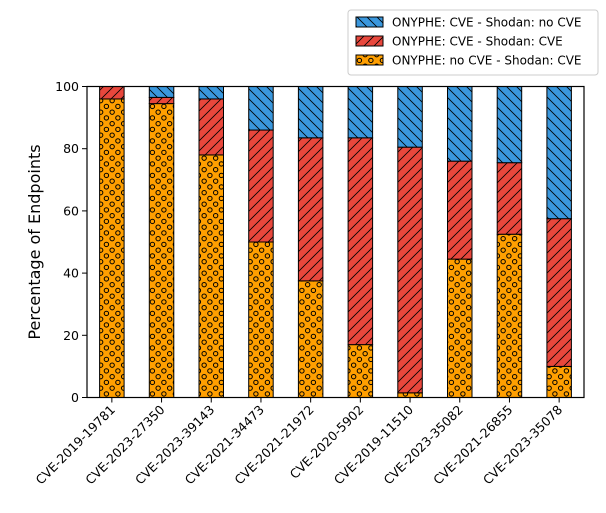  I want to click on y-tick-label: 60, so click(71, 210).